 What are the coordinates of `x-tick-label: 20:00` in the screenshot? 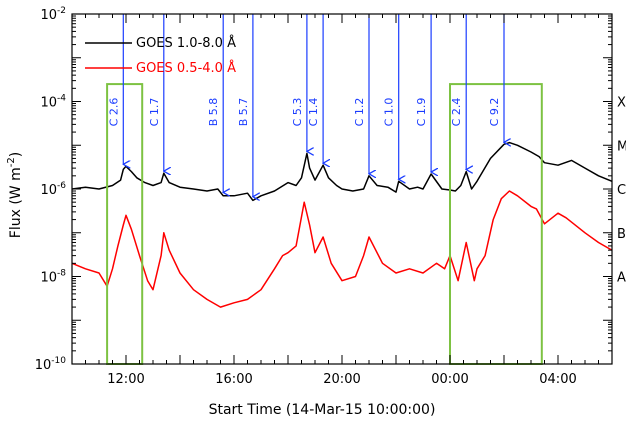 It's located at (341, 379).